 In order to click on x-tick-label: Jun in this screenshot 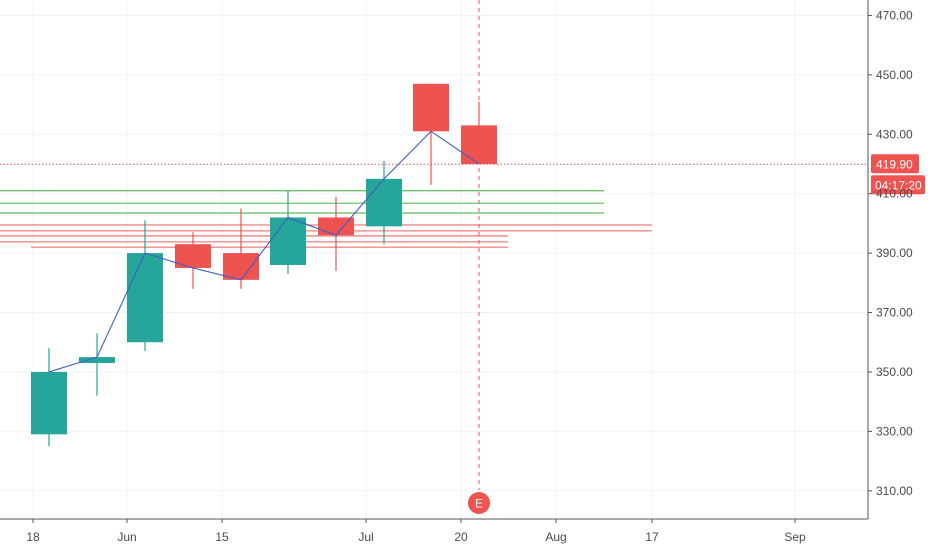, I will do `click(126, 537)`.